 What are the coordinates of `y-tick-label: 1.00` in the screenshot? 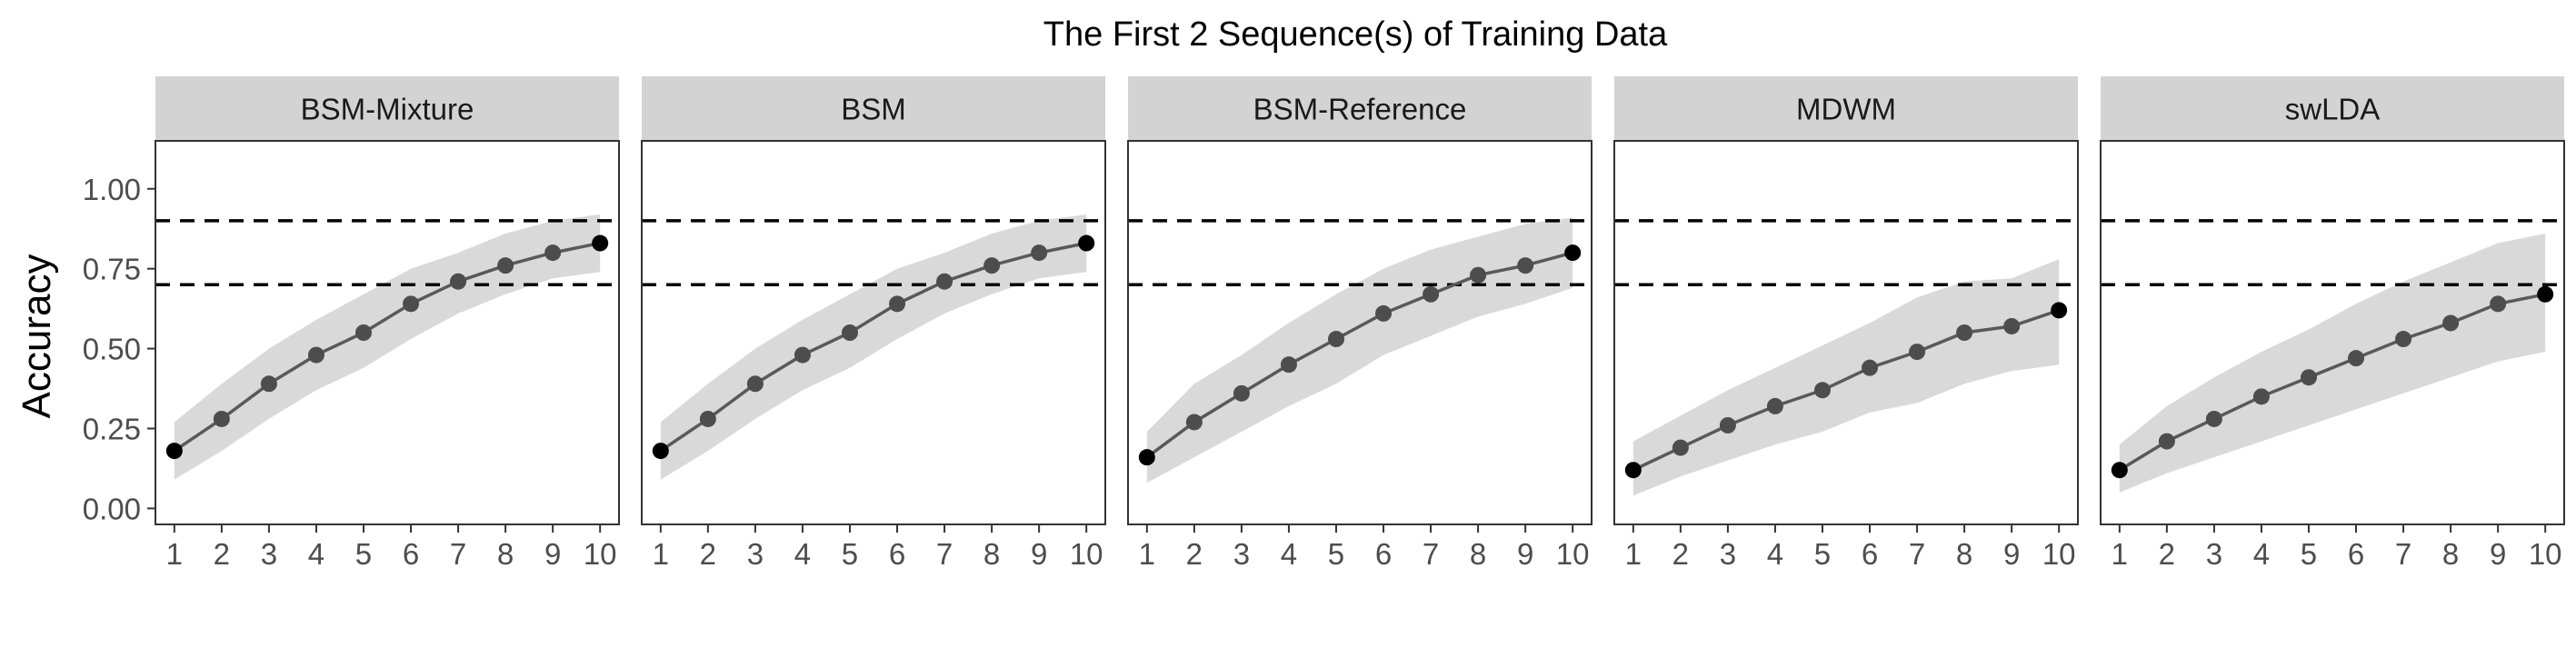 It's located at (112, 189).